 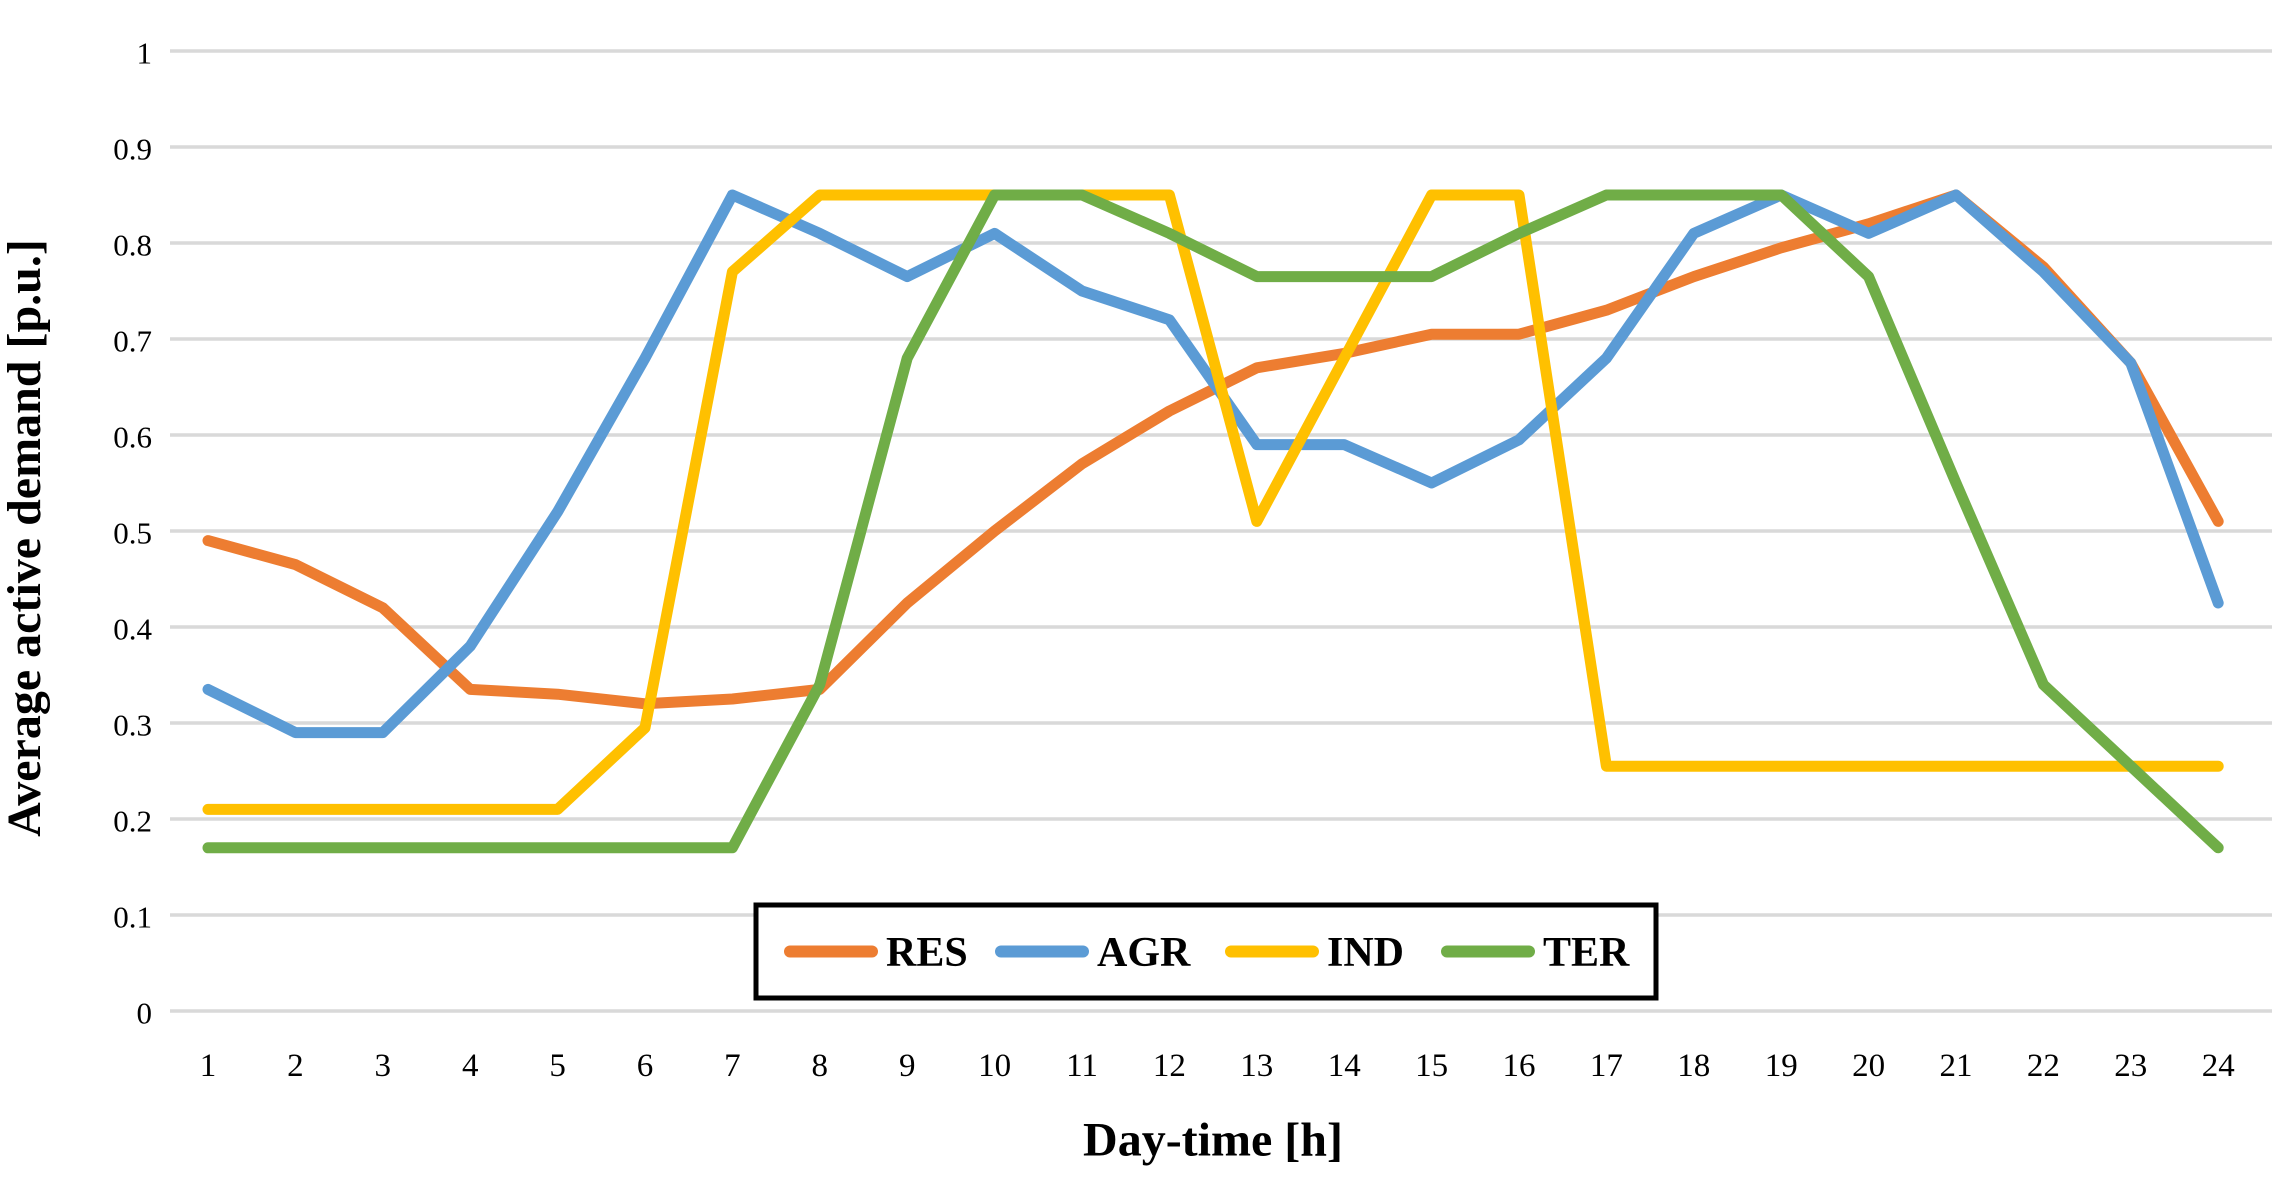 What do you see at coordinates (295, 1066) in the screenshot?
I see `x-tick-label: 2` at bounding box center [295, 1066].